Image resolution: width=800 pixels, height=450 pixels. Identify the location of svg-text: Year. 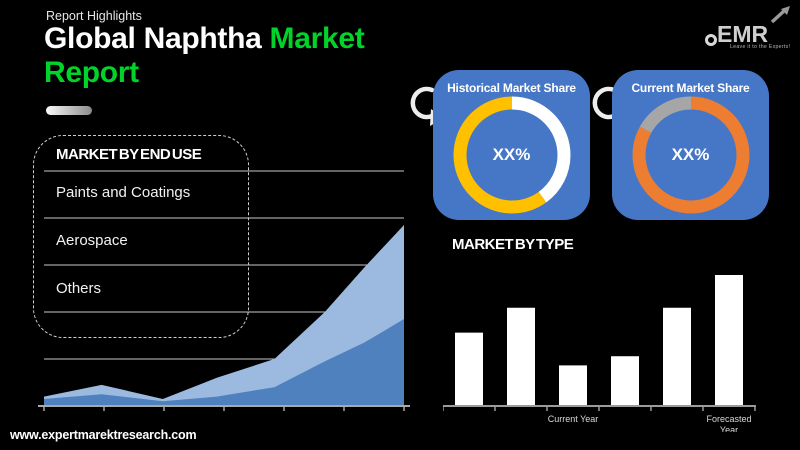
(729, 428).